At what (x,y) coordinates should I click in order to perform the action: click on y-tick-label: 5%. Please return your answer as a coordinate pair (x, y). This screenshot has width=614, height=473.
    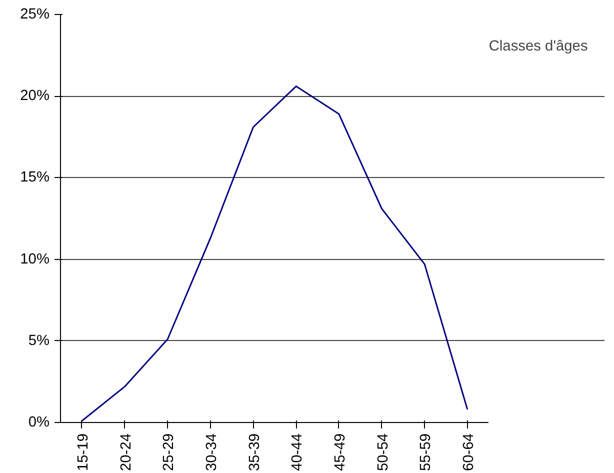
    Looking at the image, I should click on (39, 340).